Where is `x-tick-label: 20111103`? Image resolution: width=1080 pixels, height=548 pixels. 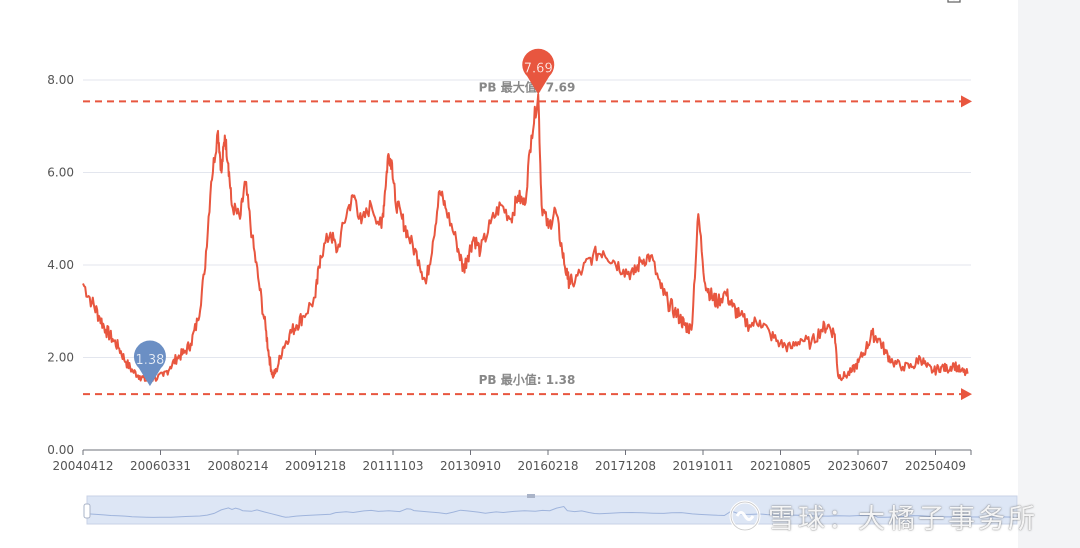 x-tick-label: 20111103 is located at coordinates (392, 466).